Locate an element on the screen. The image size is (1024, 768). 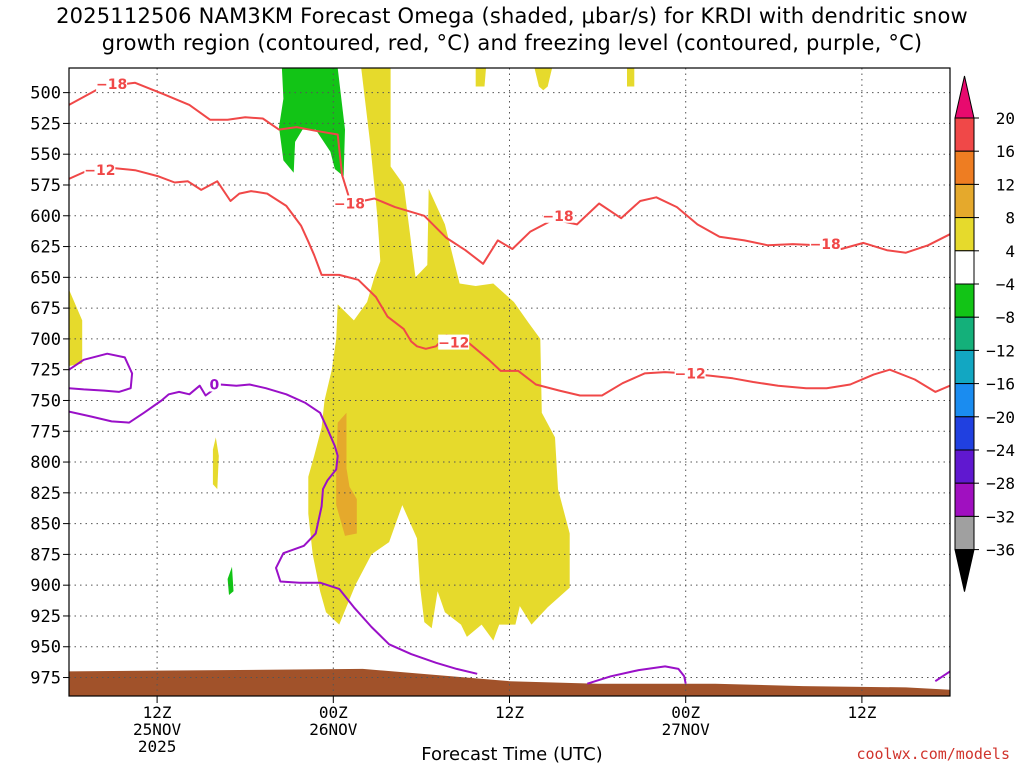
y-tick-label: 600 is located at coordinates (45, 217).